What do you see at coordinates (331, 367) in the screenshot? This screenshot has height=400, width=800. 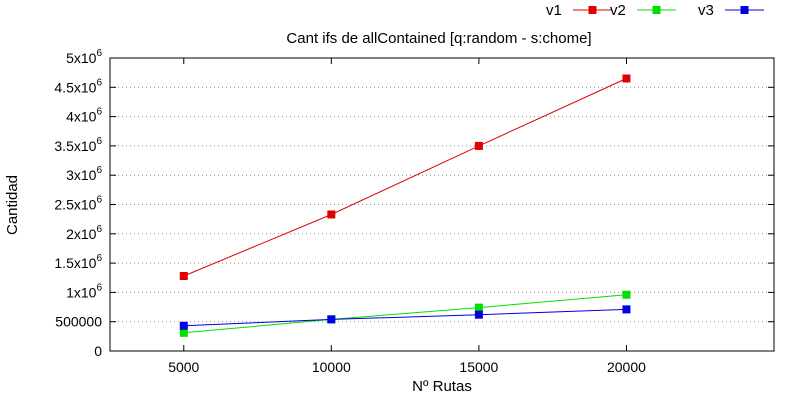 I see `x-tick-label: 10000` at bounding box center [331, 367].